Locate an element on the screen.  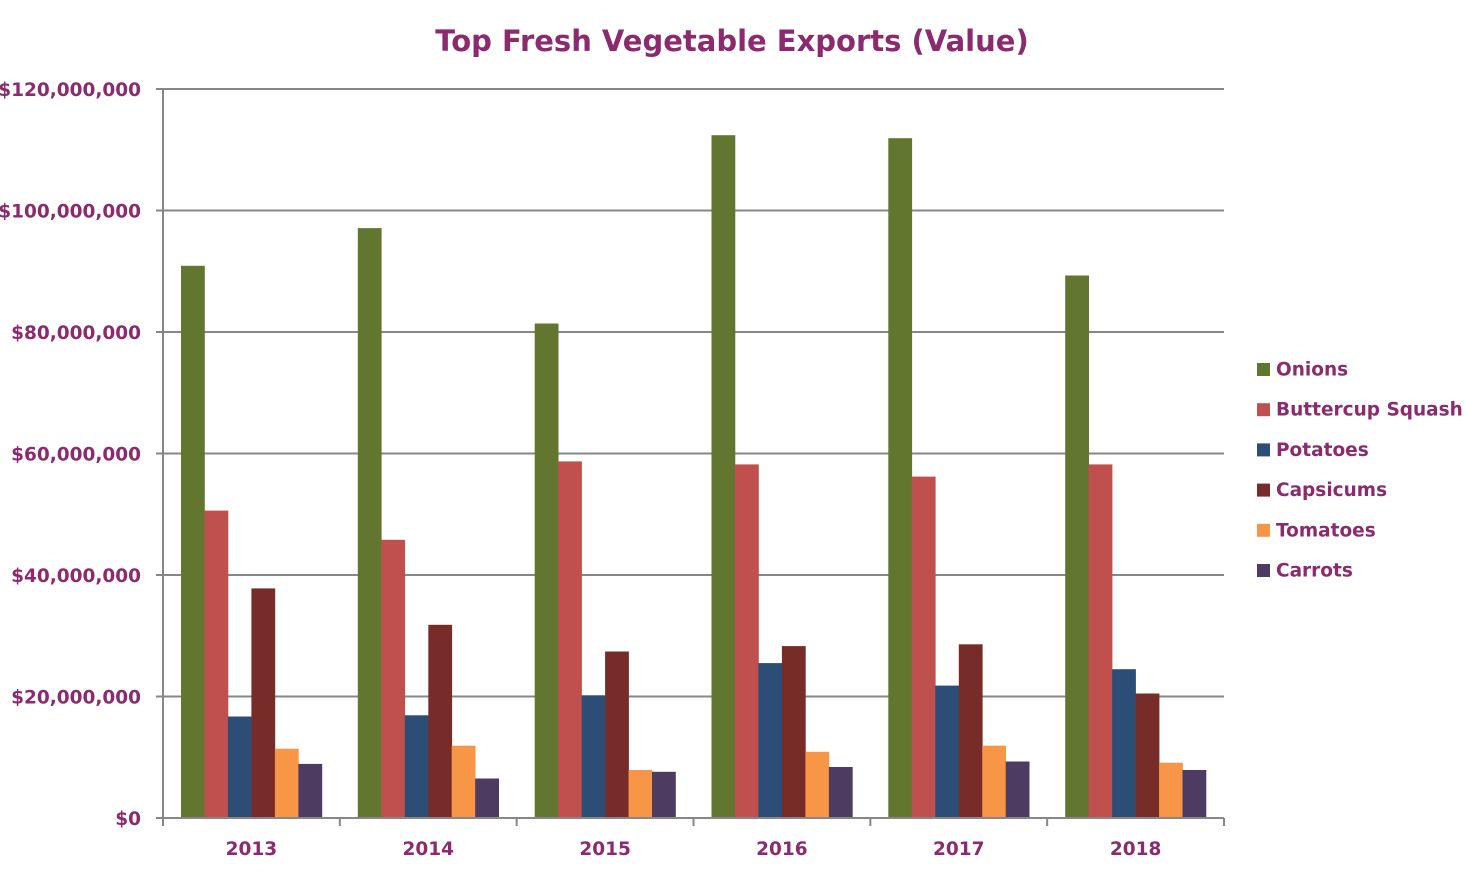
bar-tomatoes-2013 is located at coordinates (286, 783).